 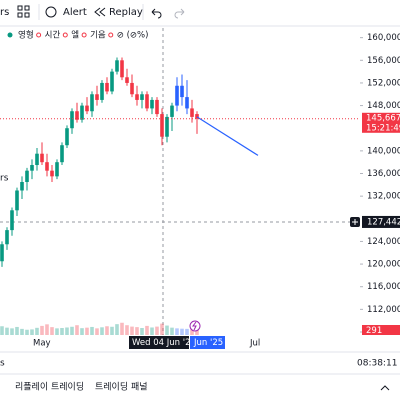 I want to click on toolbar-cut-text: rs, so click(x=4, y=12).